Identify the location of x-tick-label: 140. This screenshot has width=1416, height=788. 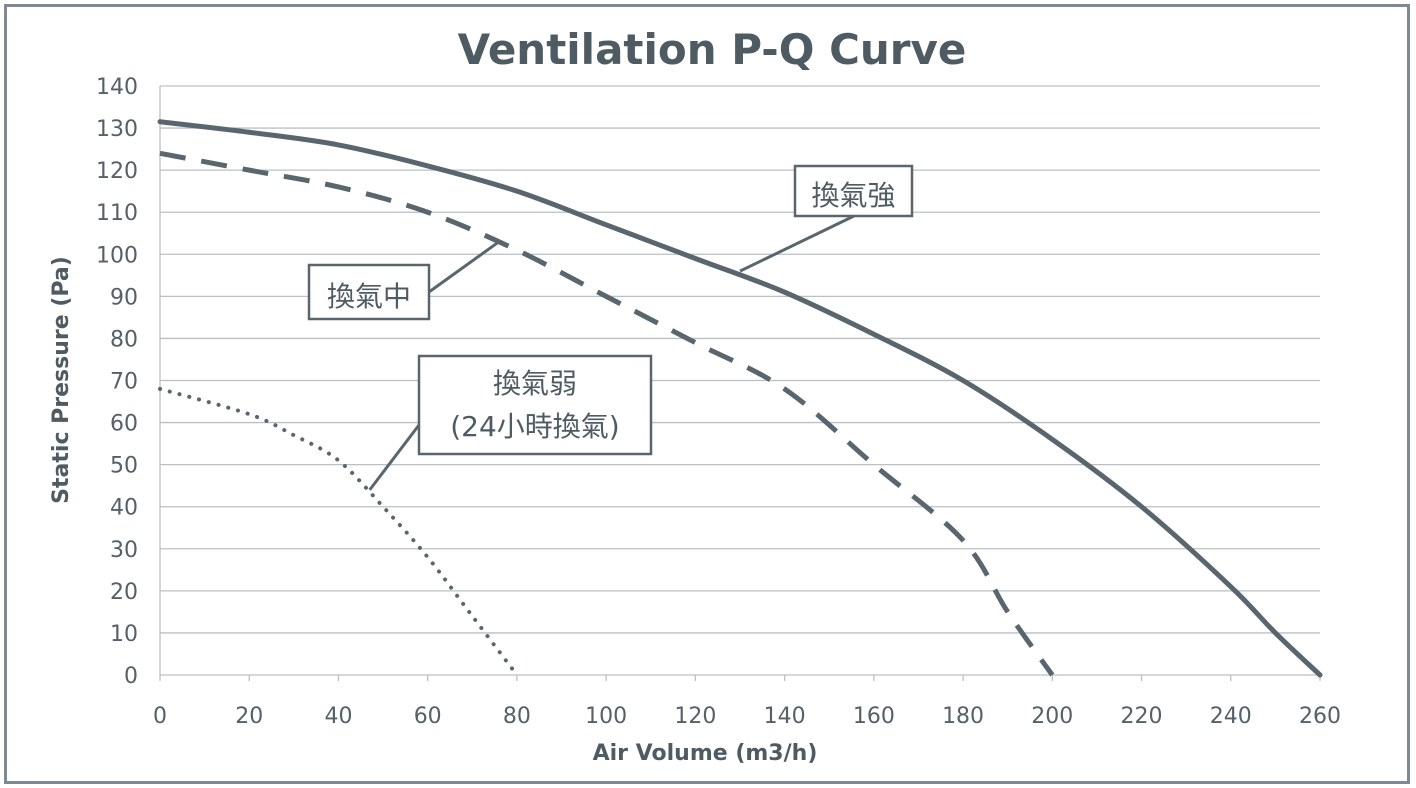
(785, 716).